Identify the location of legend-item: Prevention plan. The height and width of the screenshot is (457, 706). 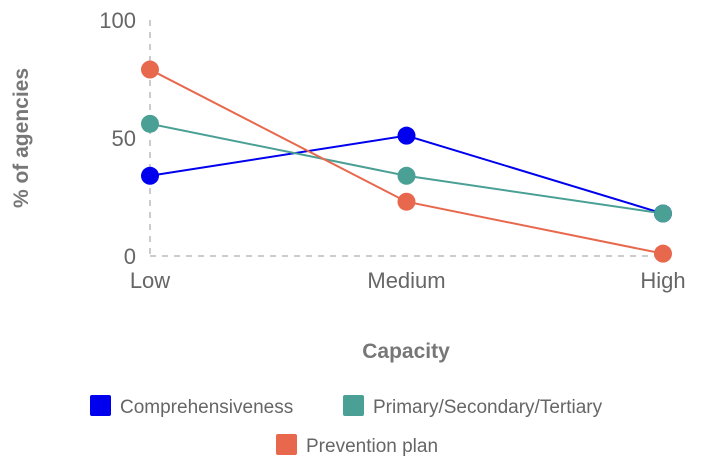
(357, 445).